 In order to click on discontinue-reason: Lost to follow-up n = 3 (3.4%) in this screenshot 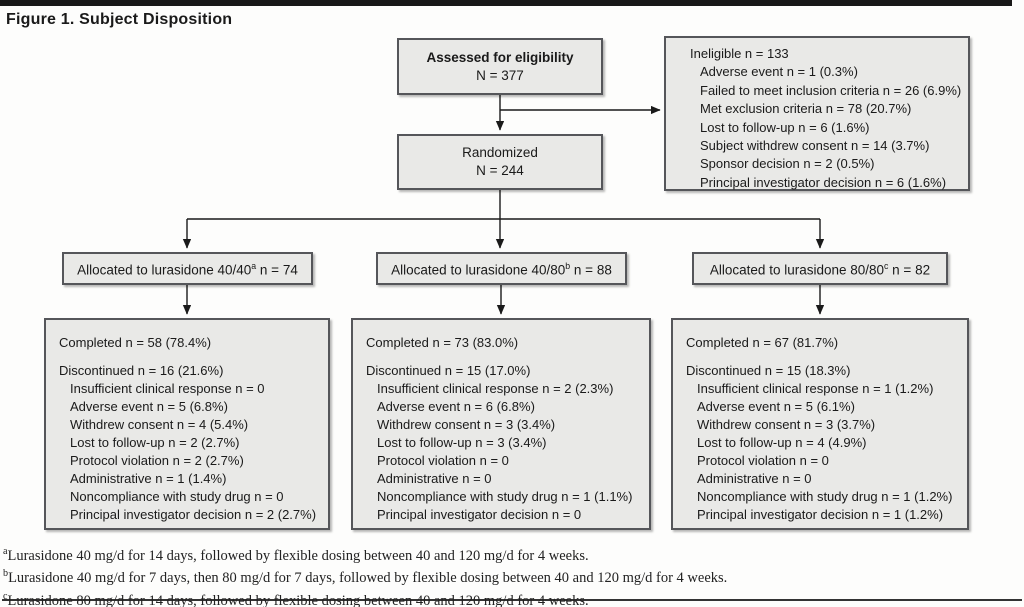, I will do `click(462, 442)`.